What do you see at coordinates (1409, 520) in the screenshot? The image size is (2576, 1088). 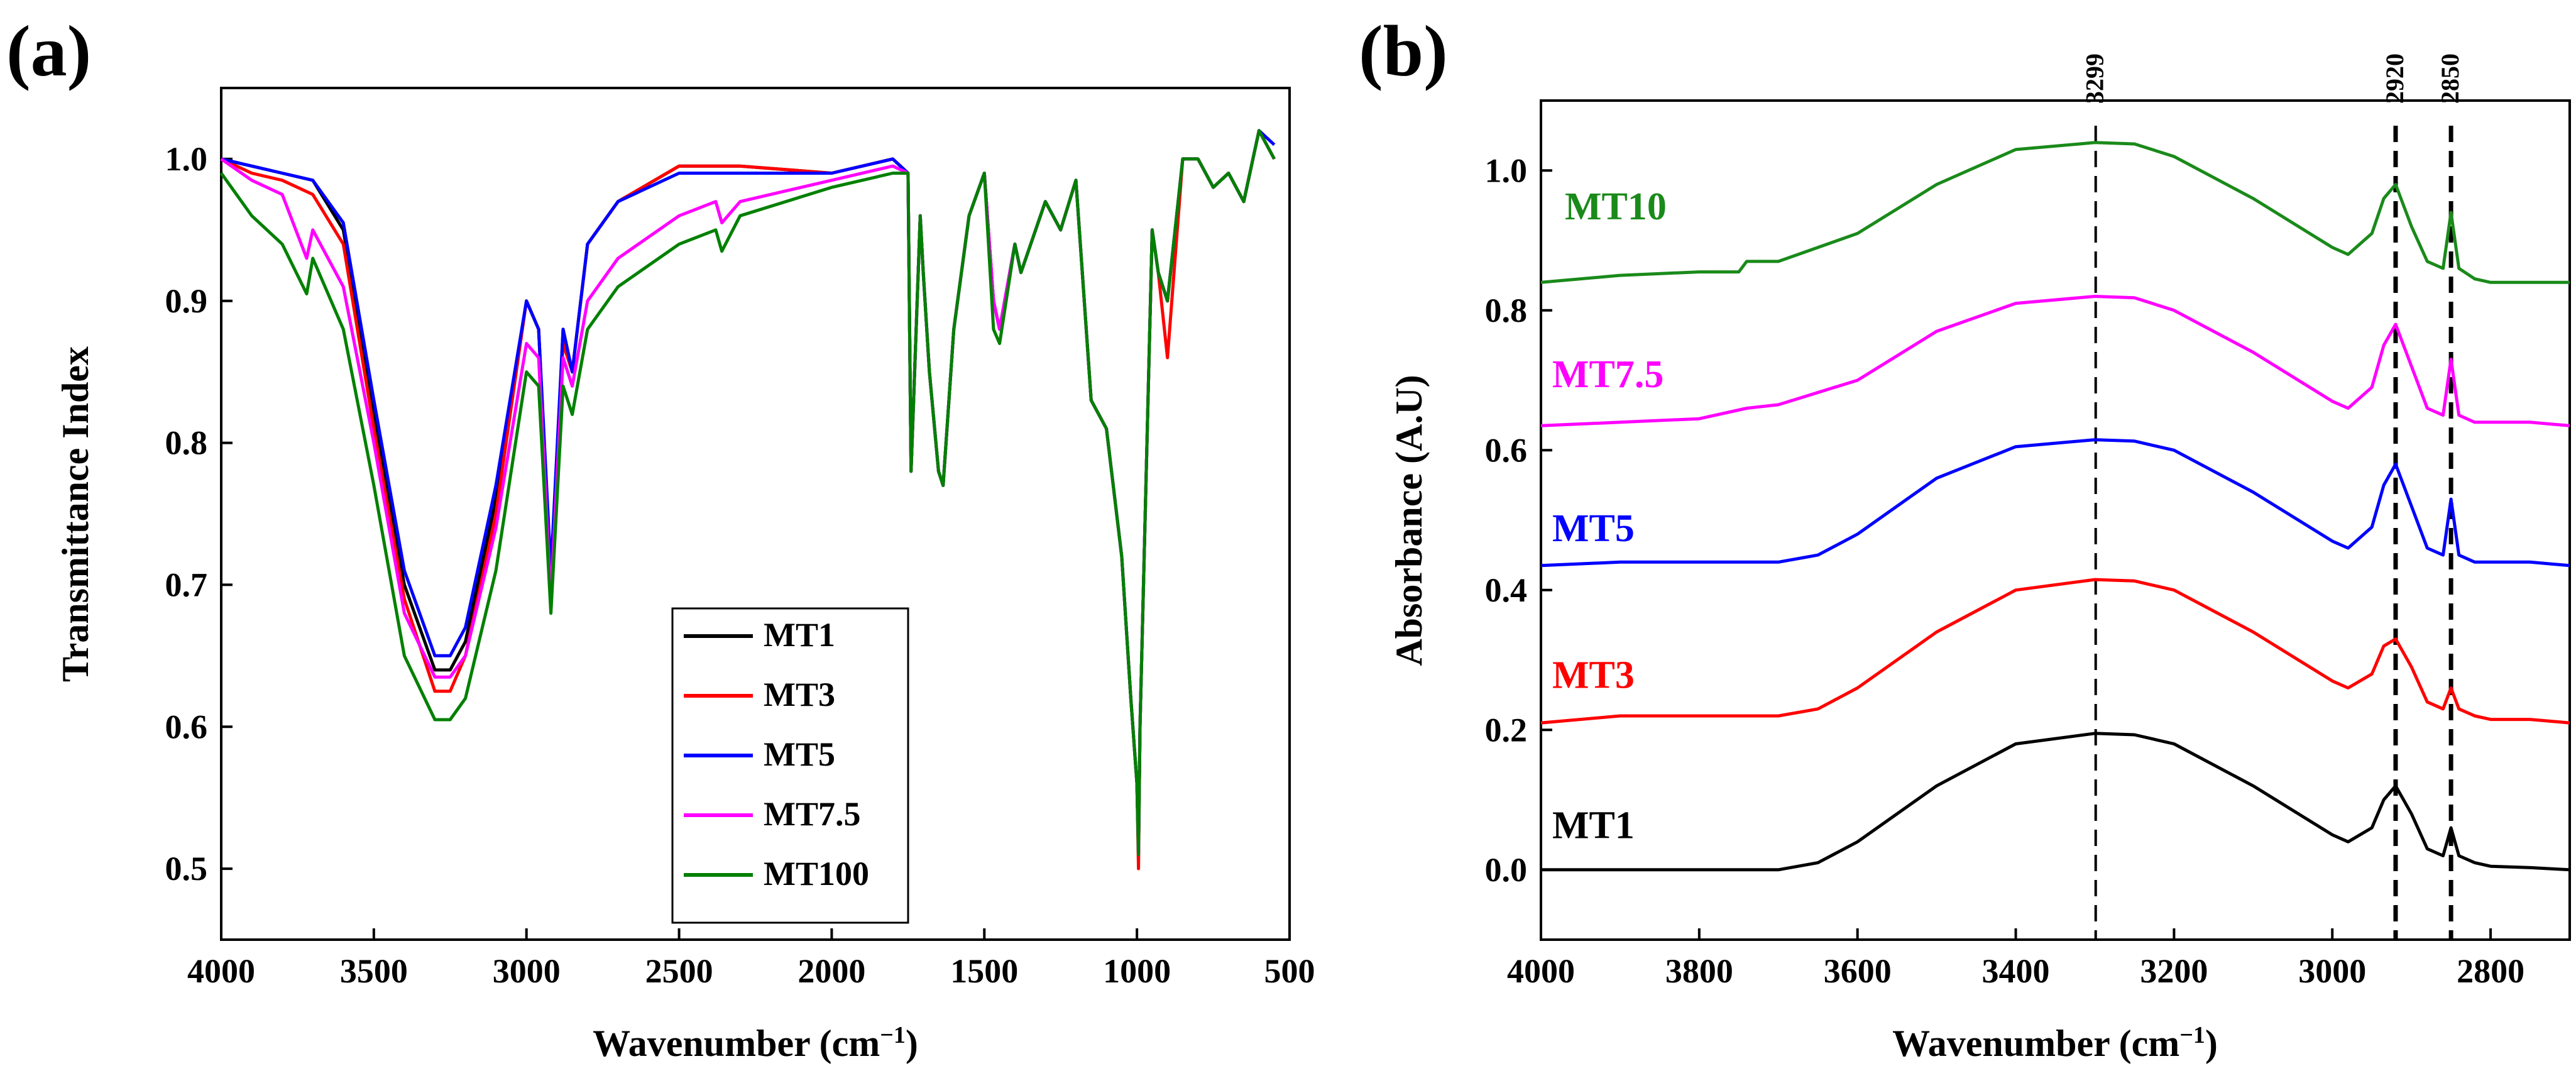 I see `panel-b-y-axis-title: Absorbance (A.U)` at bounding box center [1409, 520].